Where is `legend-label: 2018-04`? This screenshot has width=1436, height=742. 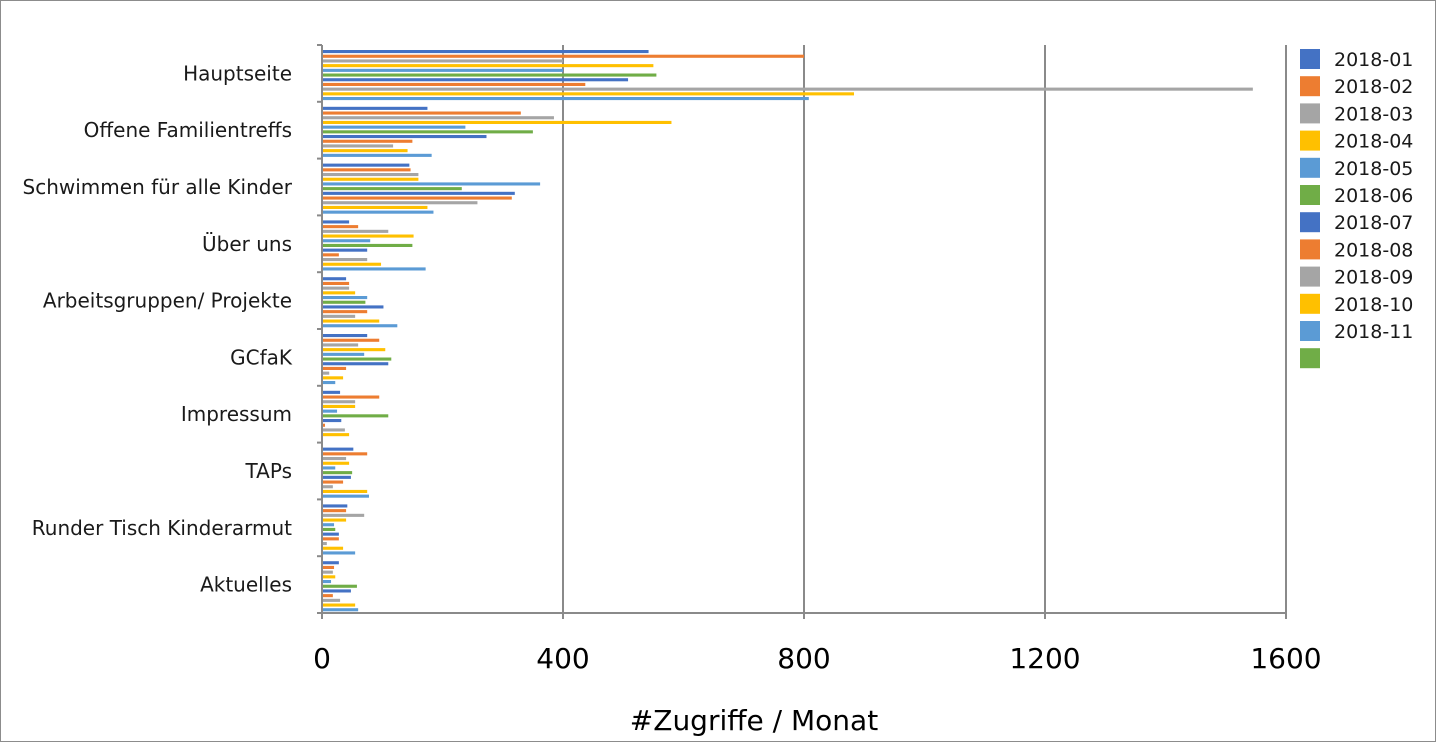
legend-label: 2018-04 is located at coordinates (1373, 142).